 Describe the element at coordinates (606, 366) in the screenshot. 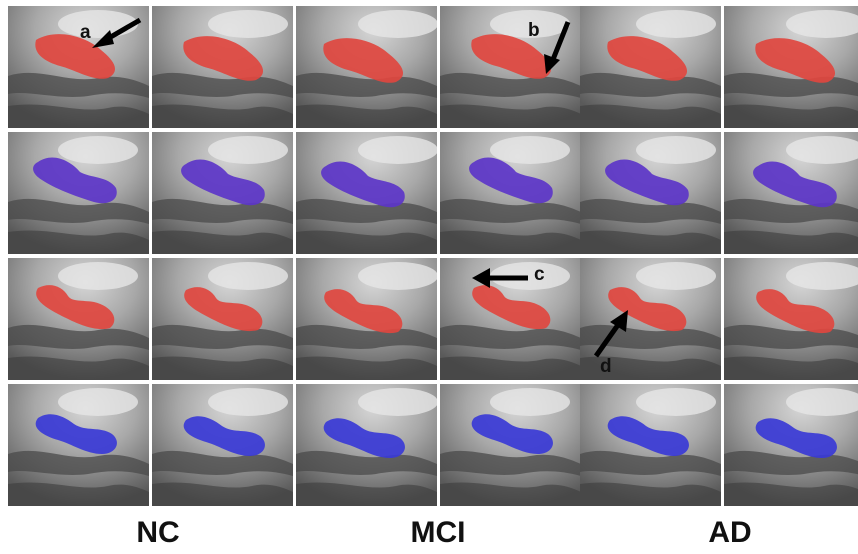

I see `annotation-d: d` at that location.